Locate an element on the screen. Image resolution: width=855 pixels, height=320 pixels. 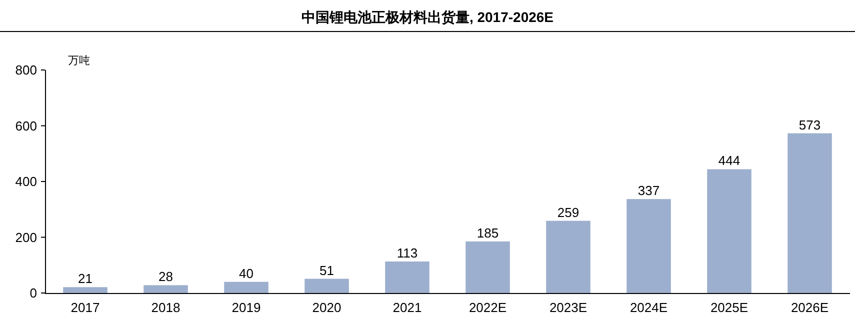
x-tick-label: 2024E is located at coordinates (649, 307).